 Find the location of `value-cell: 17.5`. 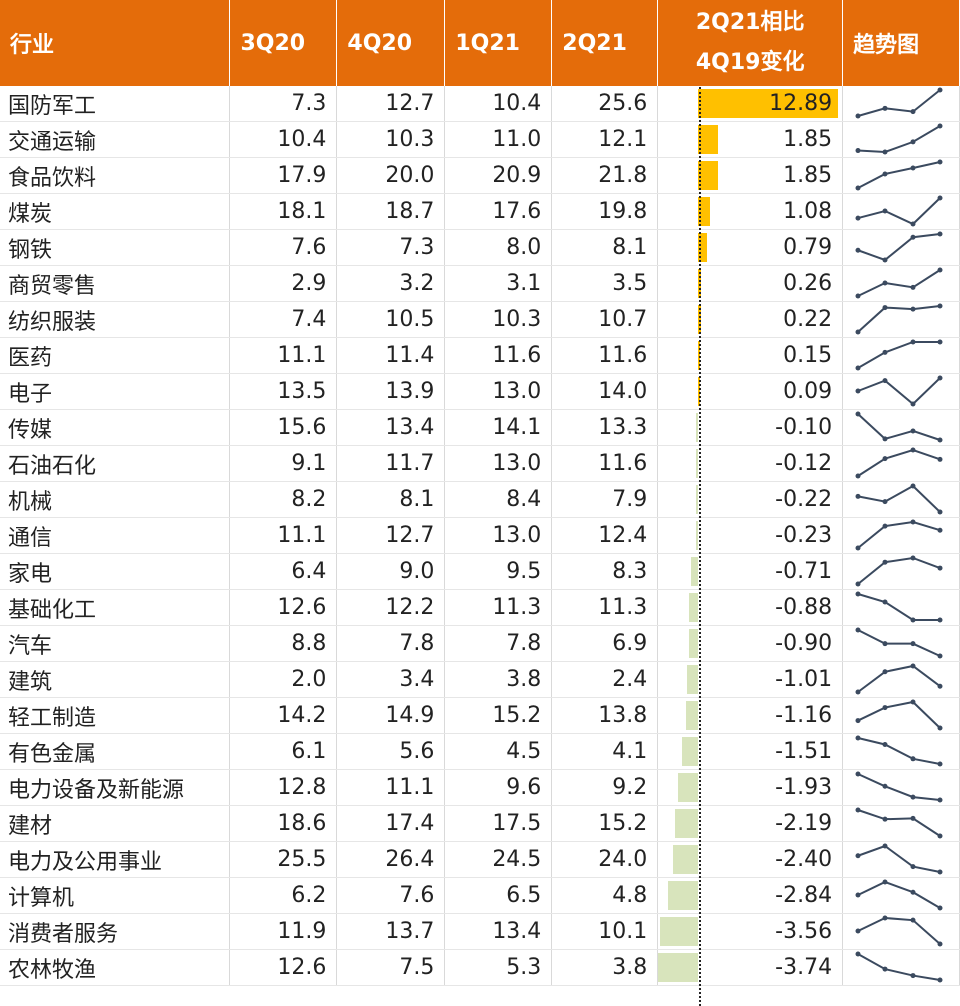

value-cell: 17.5 is located at coordinates (498, 823).